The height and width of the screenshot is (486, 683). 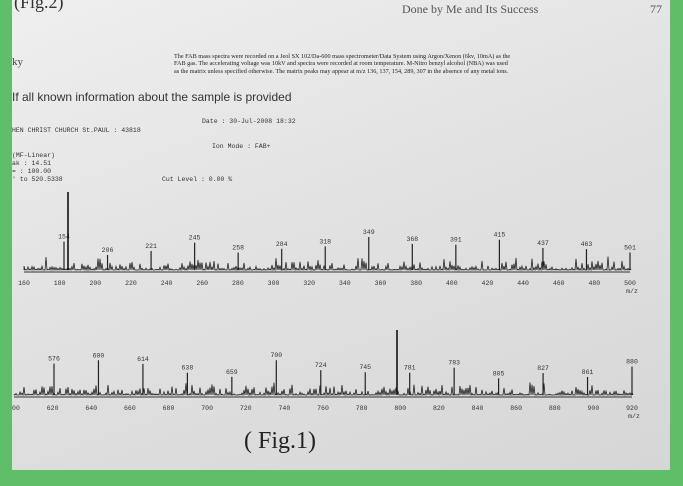 What do you see at coordinates (76, 130) in the screenshot?
I see `meta-line: HEN CHRIST CHURCH St.PAUL : 43818` at bounding box center [76, 130].